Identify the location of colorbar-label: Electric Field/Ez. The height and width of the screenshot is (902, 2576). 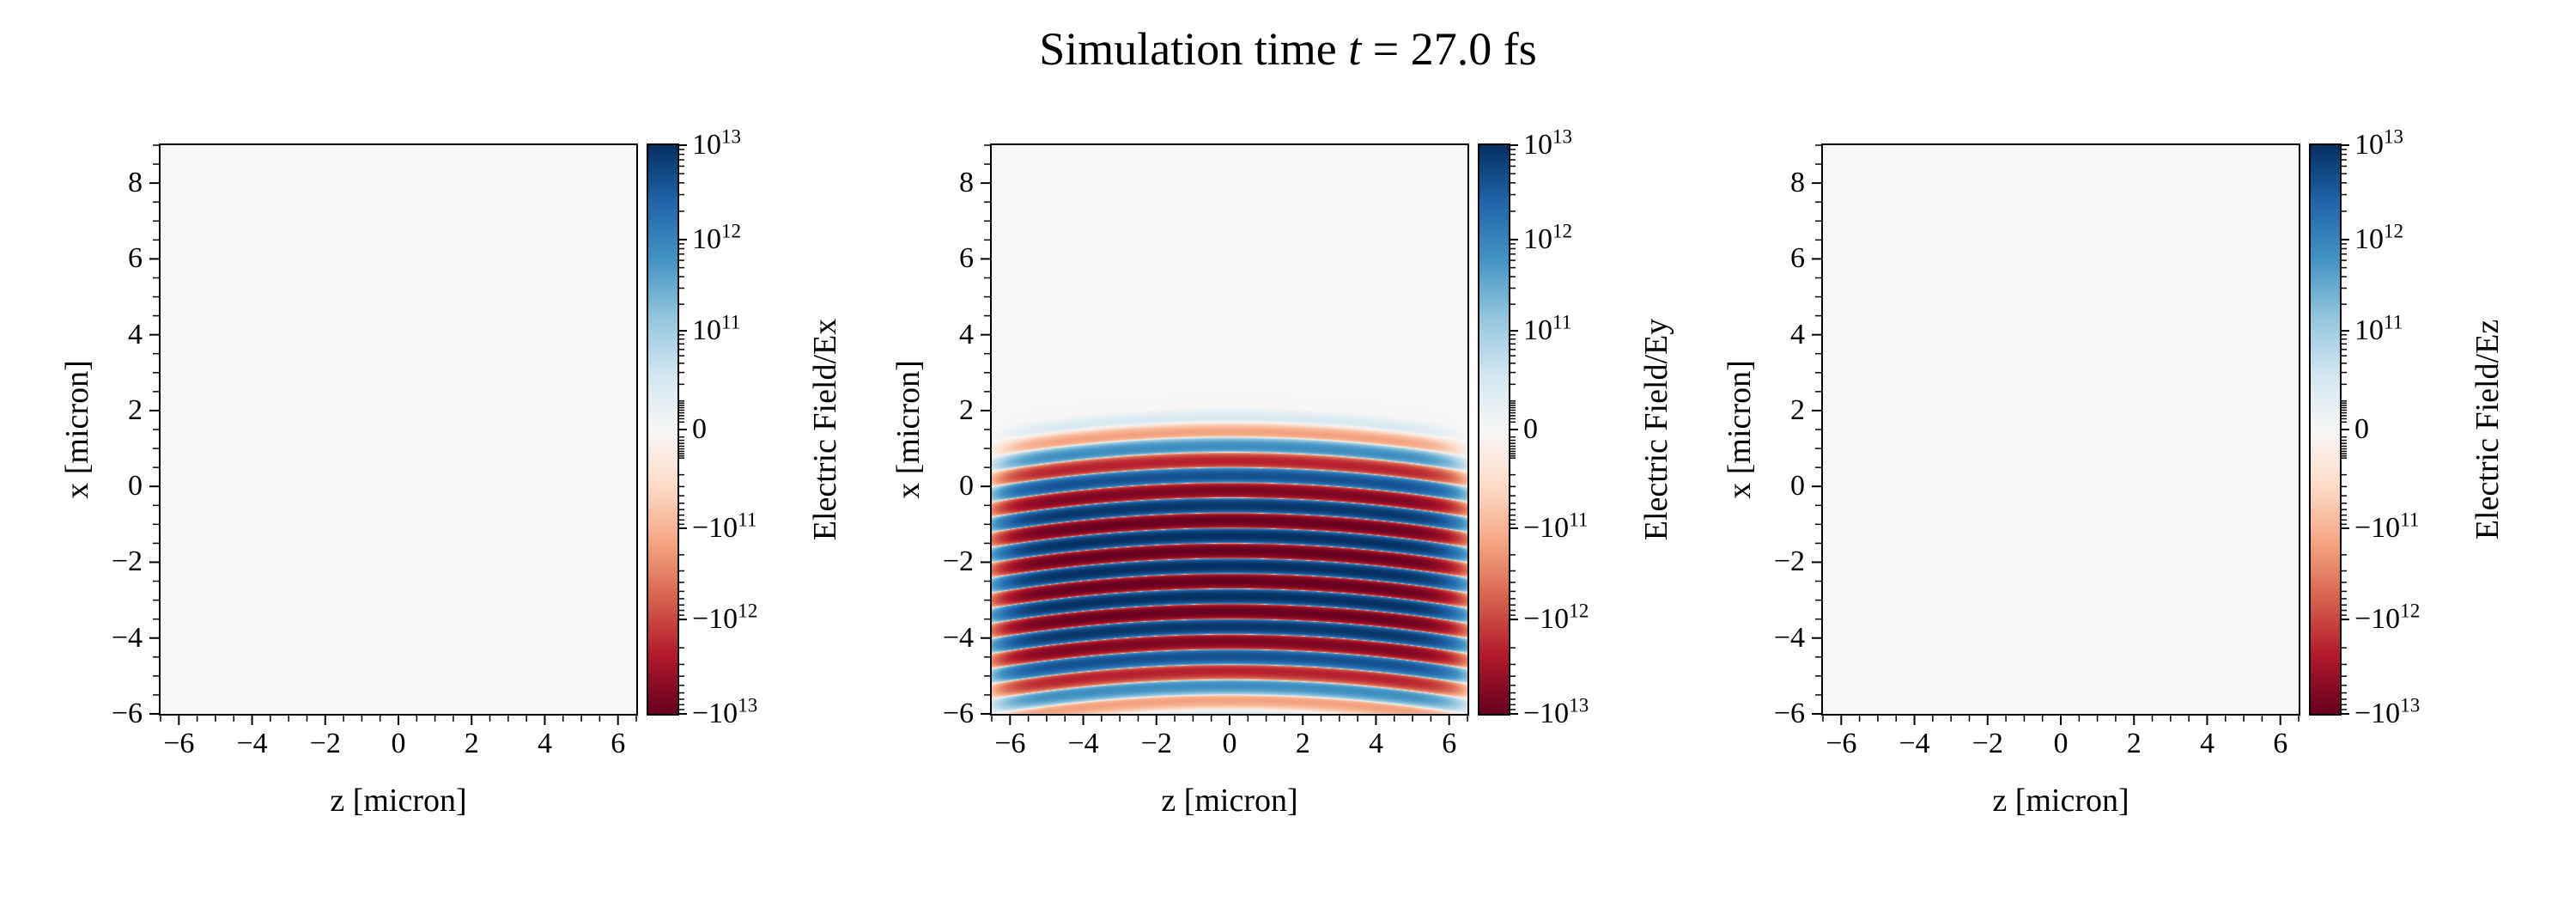
(2488, 429).